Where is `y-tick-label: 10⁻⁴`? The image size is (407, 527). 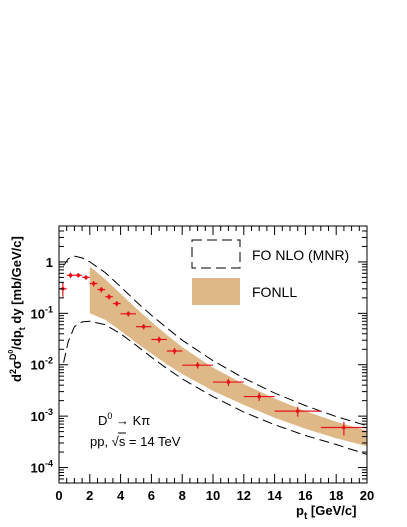 y-tick-label: 10⁻⁴ is located at coordinates (42, 467).